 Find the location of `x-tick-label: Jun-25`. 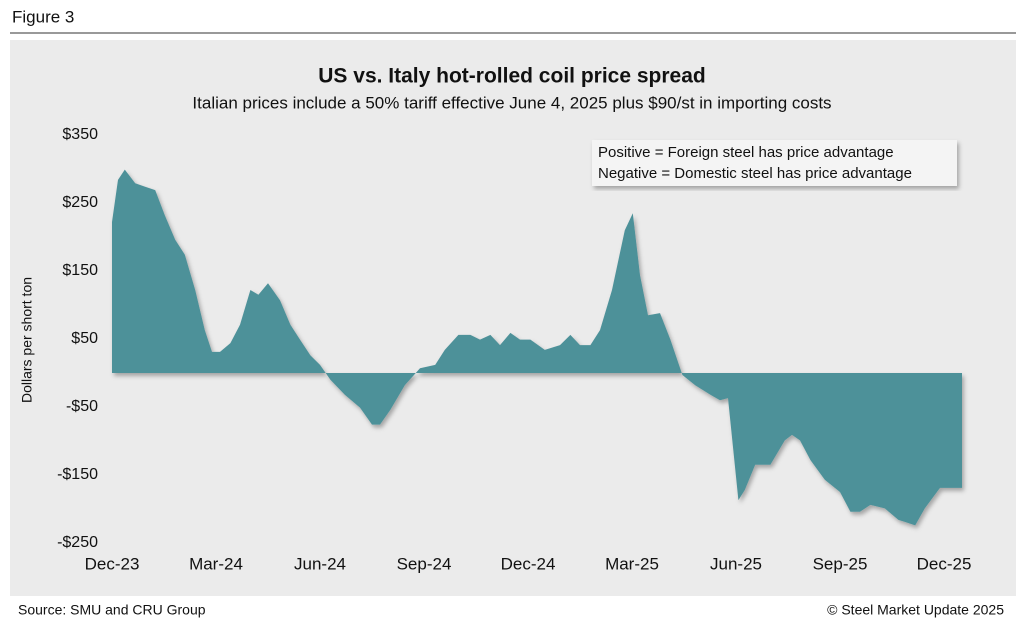

x-tick-label: Jun-25 is located at coordinates (736, 563).